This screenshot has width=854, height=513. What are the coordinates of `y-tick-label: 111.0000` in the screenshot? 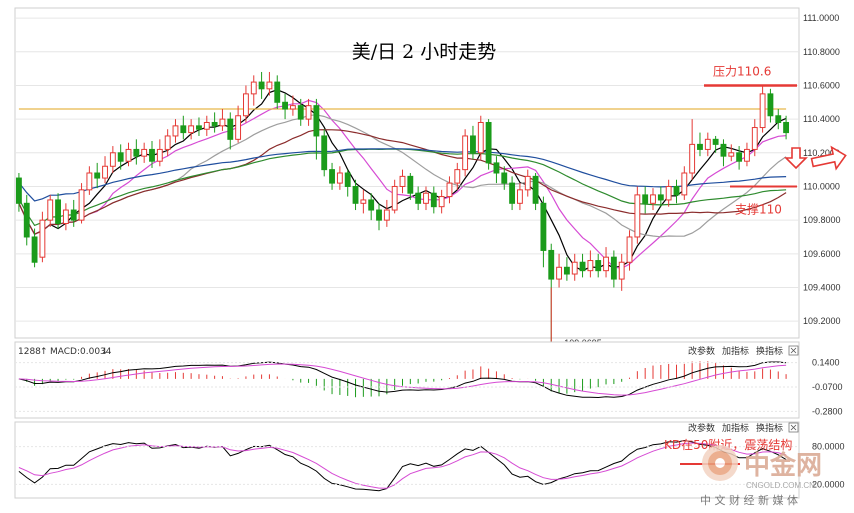 It's located at (821, 18).